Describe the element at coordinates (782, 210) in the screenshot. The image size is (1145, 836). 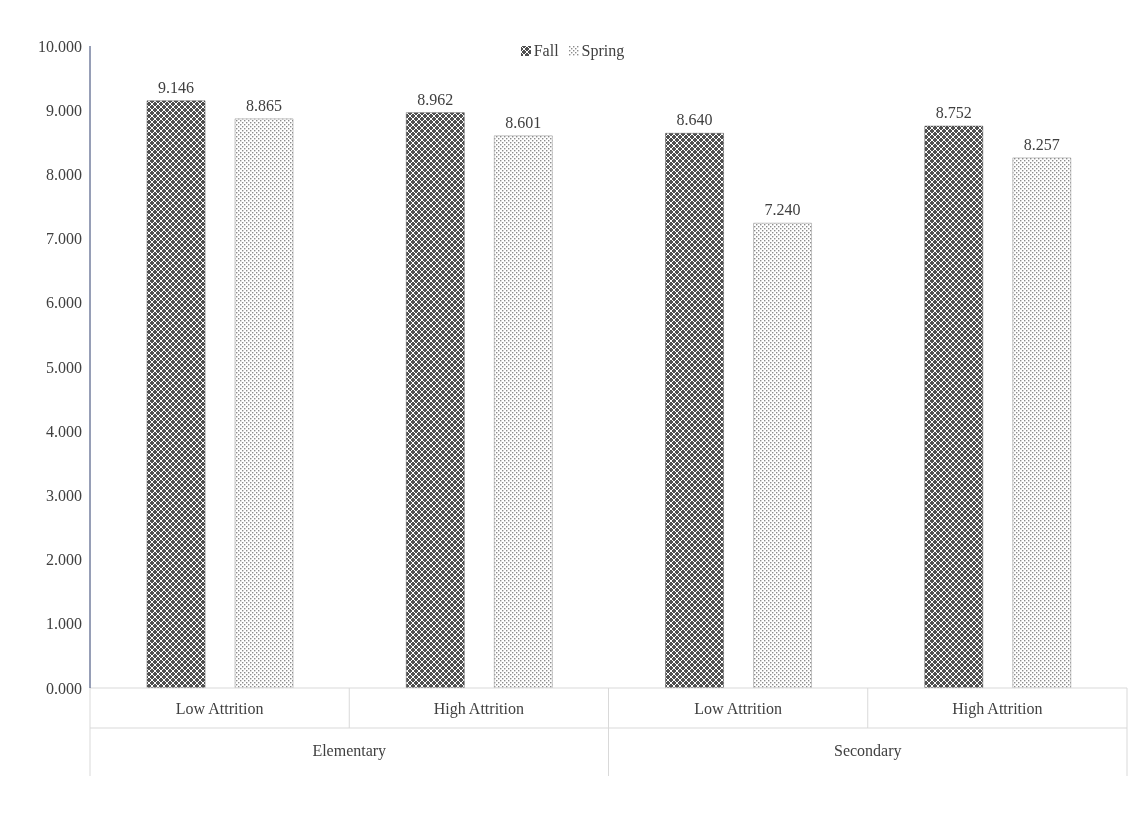
I see `data-label: 7.240` at that location.